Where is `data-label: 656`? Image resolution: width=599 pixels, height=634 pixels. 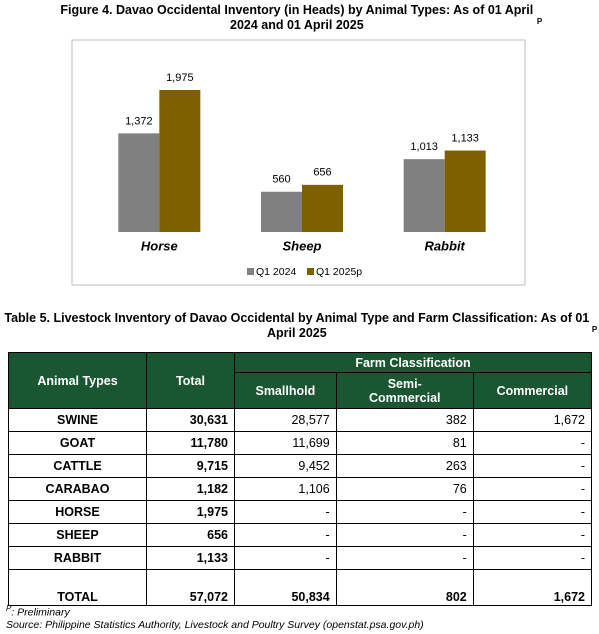 data-label: 656 is located at coordinates (322, 173).